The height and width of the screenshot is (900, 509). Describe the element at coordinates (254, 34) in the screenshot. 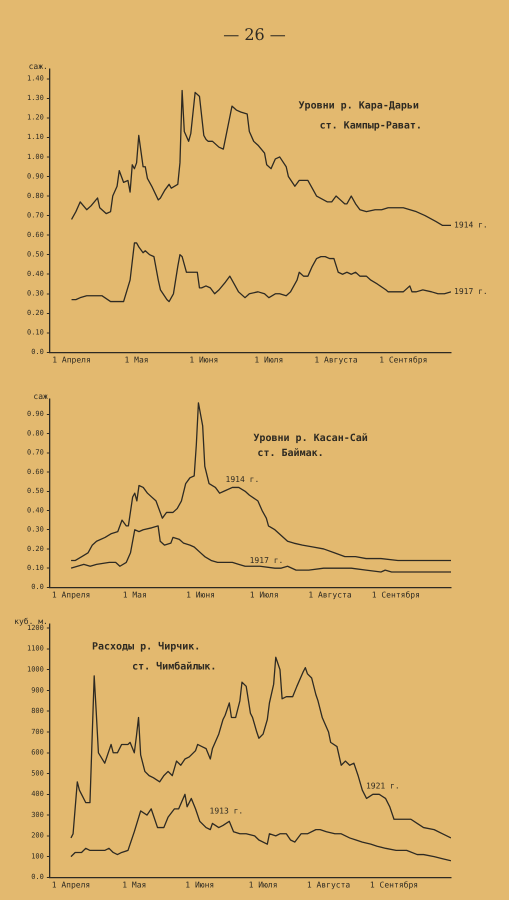

I see `text: — 26 —` at that location.